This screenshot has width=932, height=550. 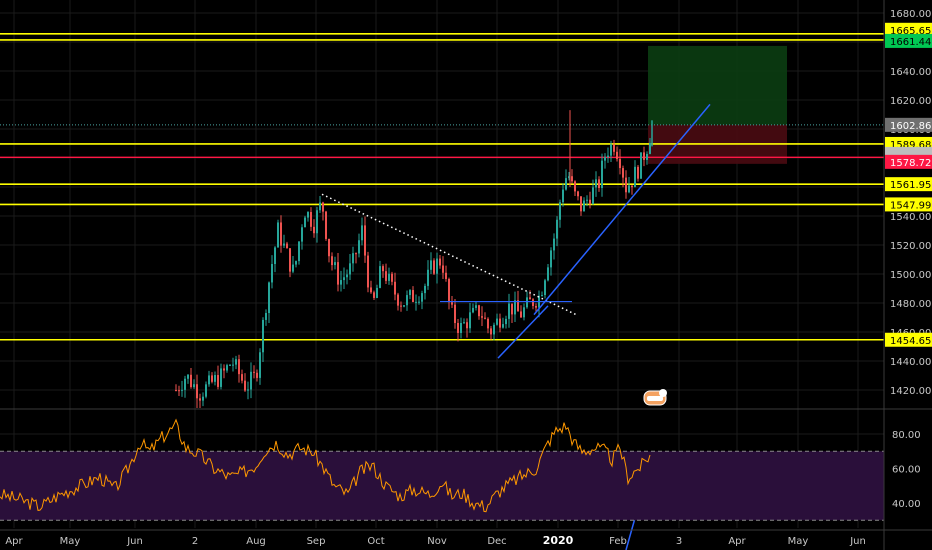 I want to click on replay-icon, so click(x=655, y=397).